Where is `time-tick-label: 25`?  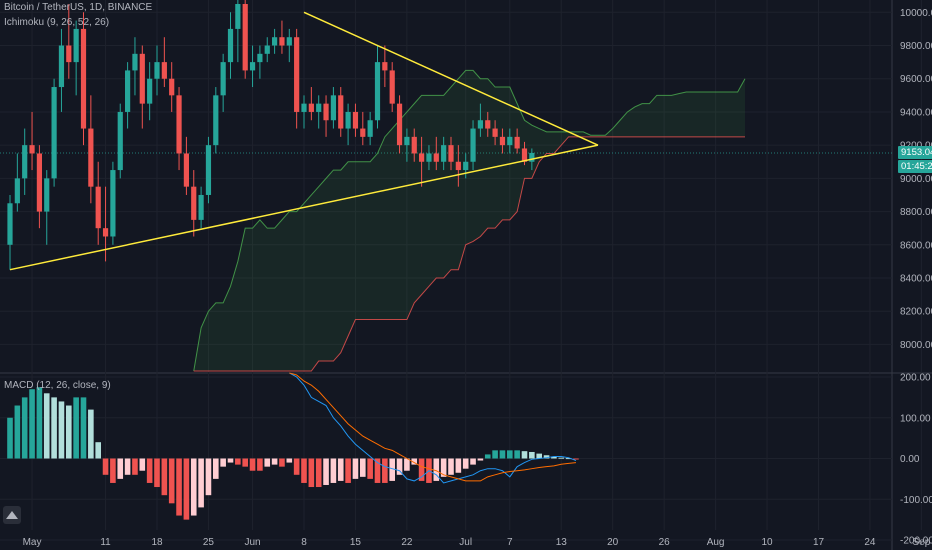 time-tick-label: 25 is located at coordinates (209, 542).